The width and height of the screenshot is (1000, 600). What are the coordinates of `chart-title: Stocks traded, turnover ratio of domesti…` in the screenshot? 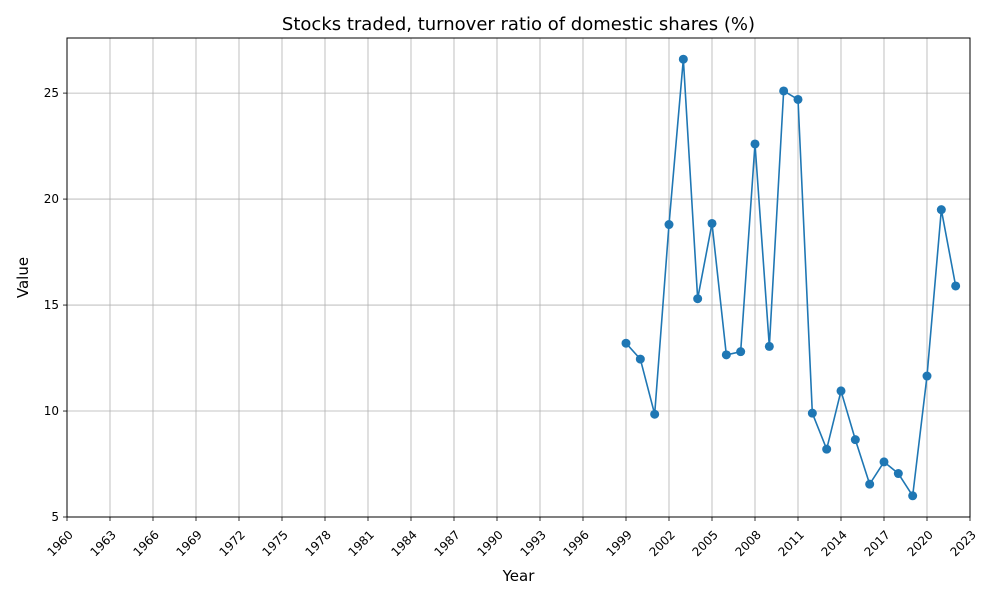 It's located at (518, 24).